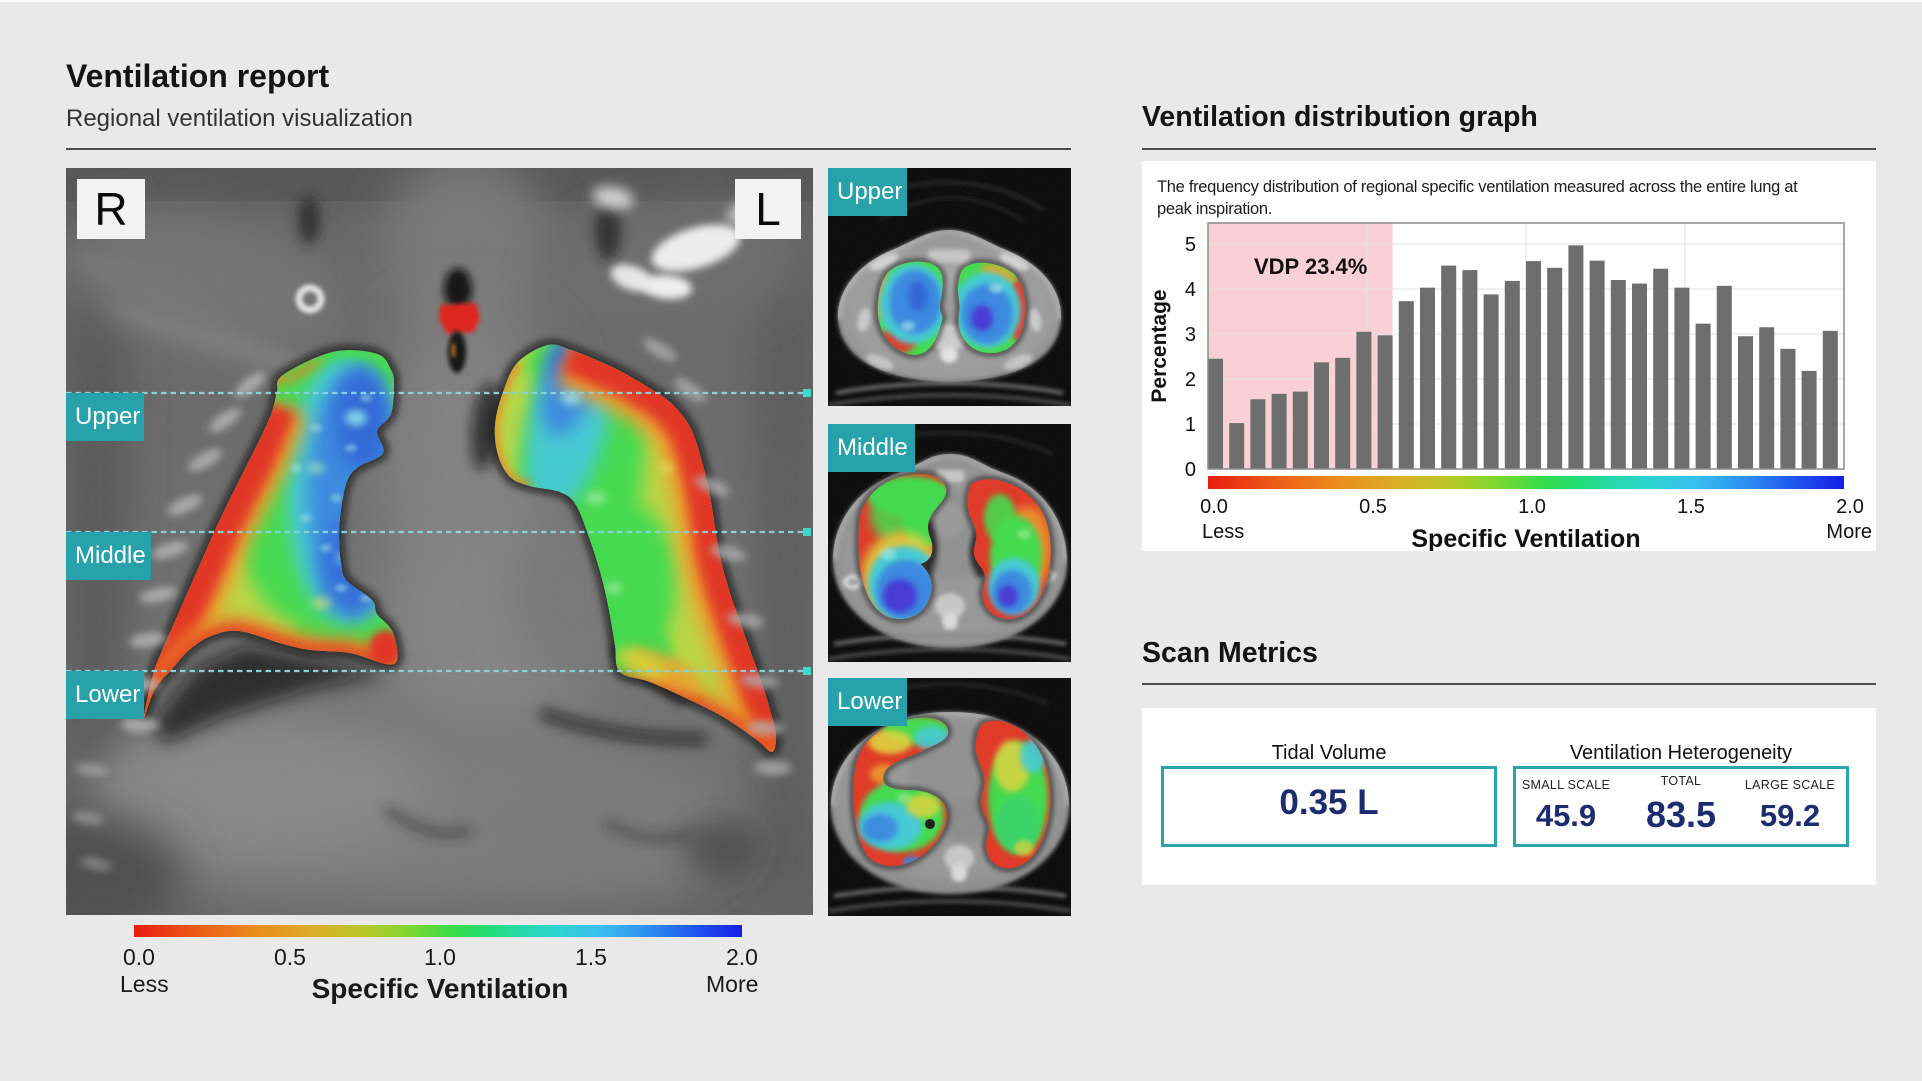  What do you see at coordinates (1849, 532) in the screenshot?
I see `svg-text: More` at bounding box center [1849, 532].